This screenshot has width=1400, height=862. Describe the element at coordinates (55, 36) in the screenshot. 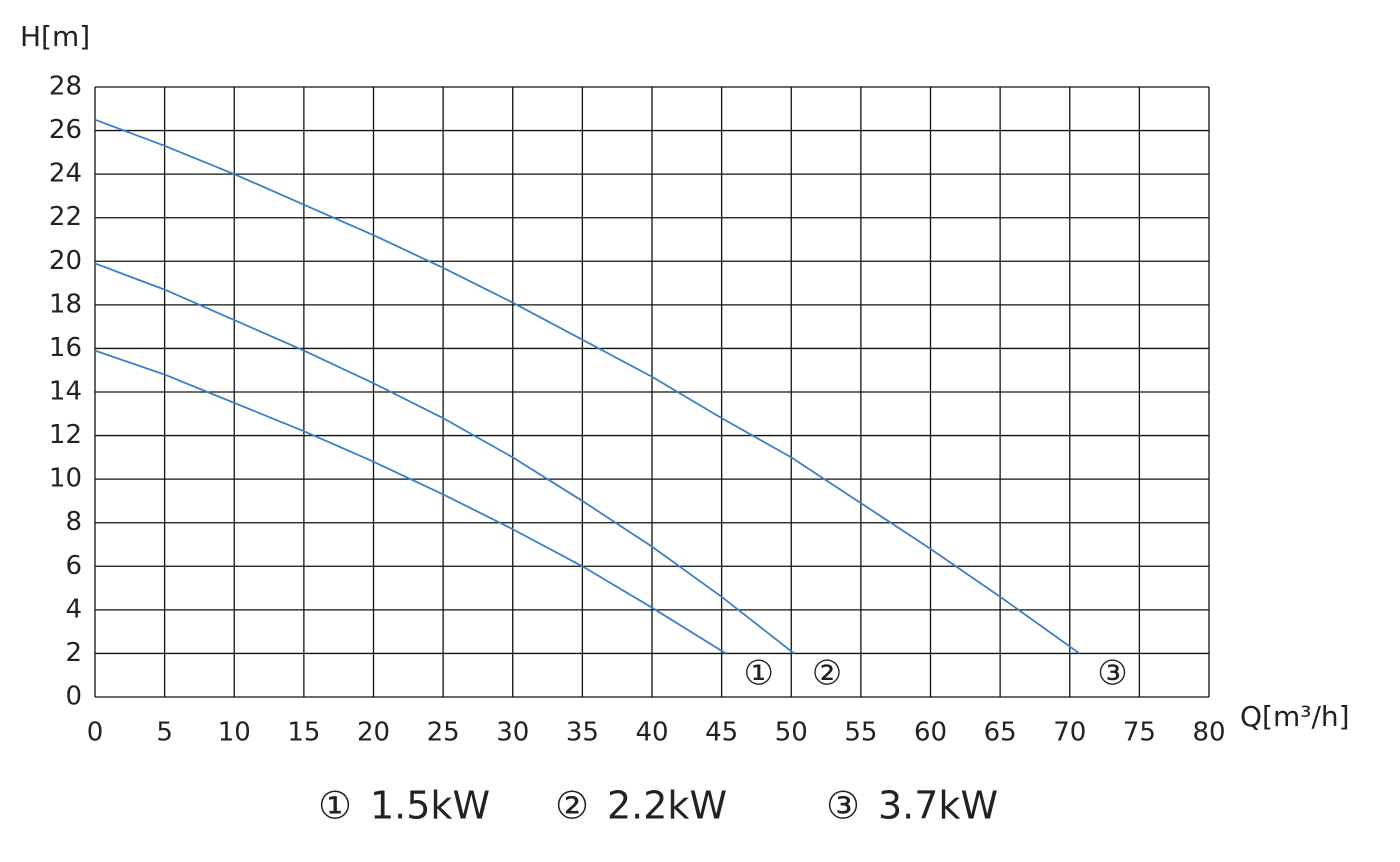

I see `y-axis-label: H[m]` at that location.